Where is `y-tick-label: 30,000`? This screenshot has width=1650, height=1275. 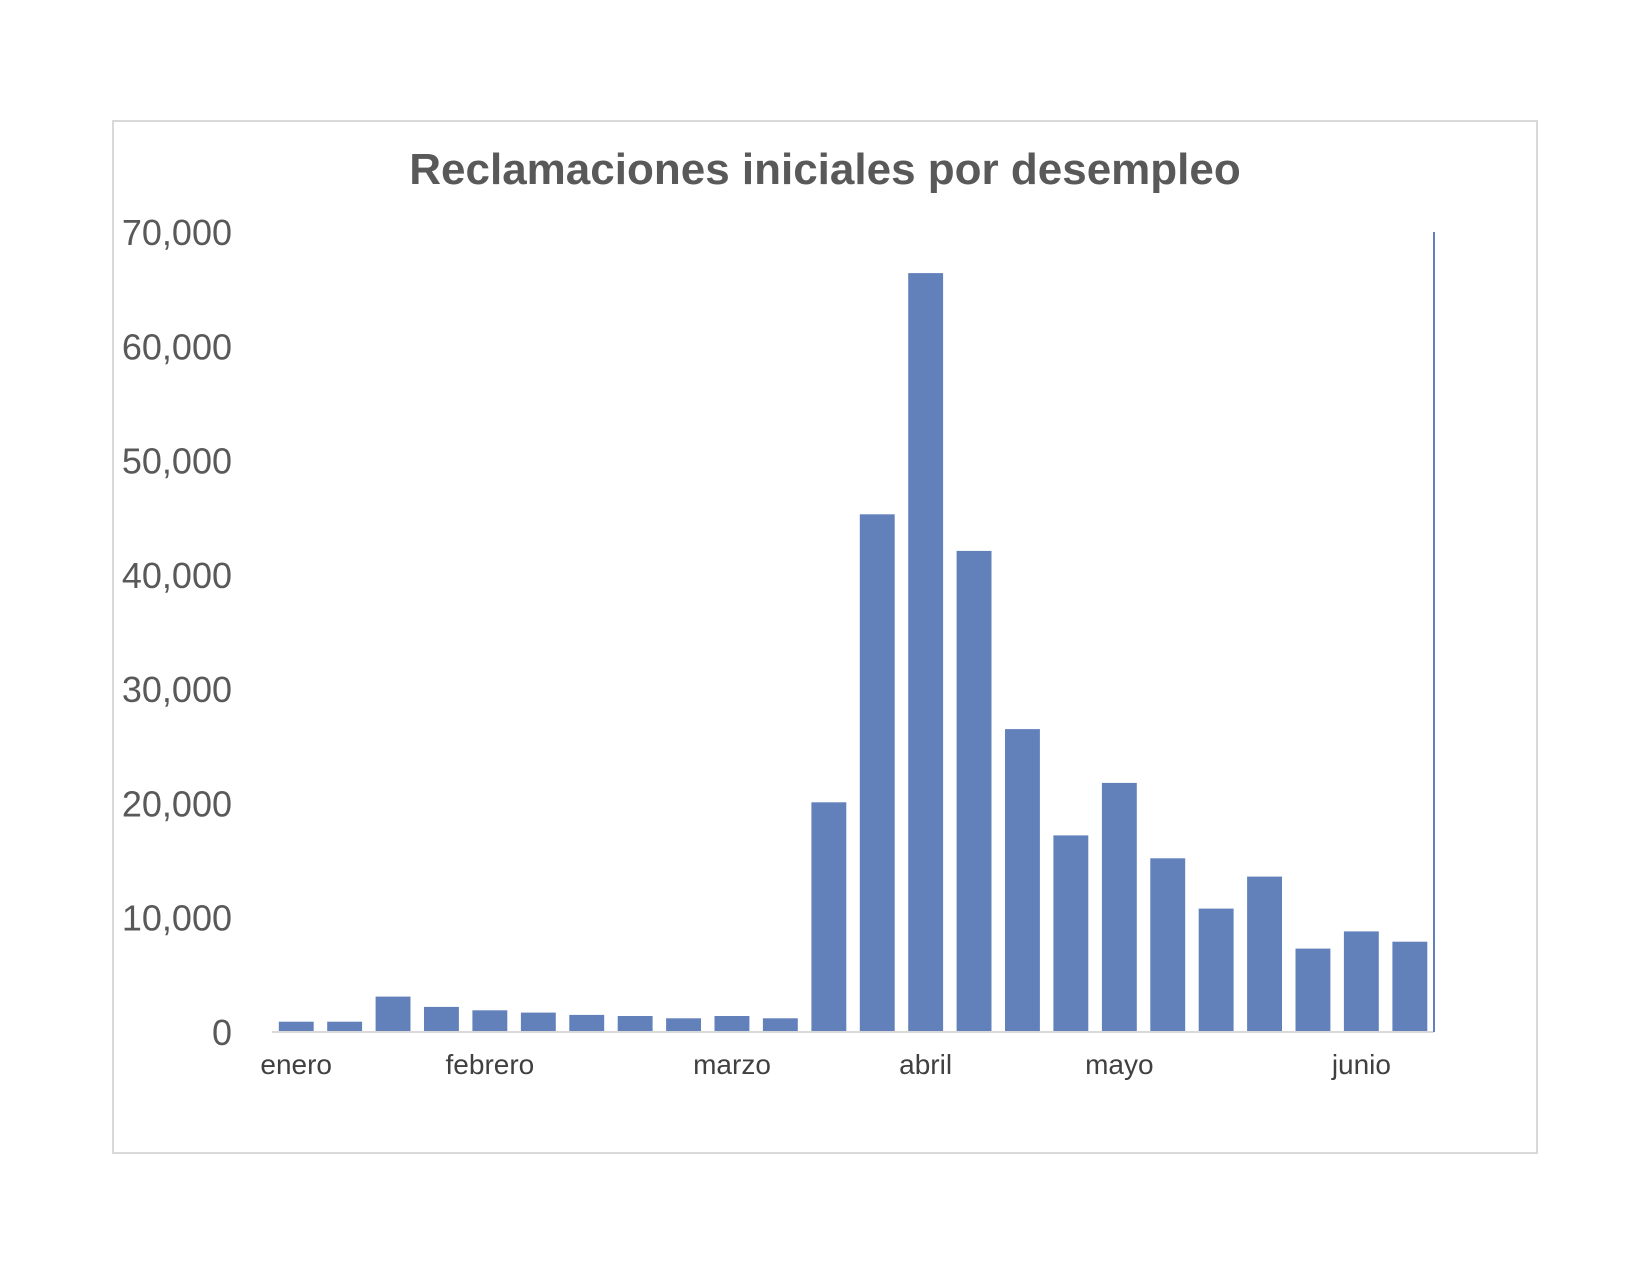
y-tick-label: 30,000 is located at coordinates (177, 689).